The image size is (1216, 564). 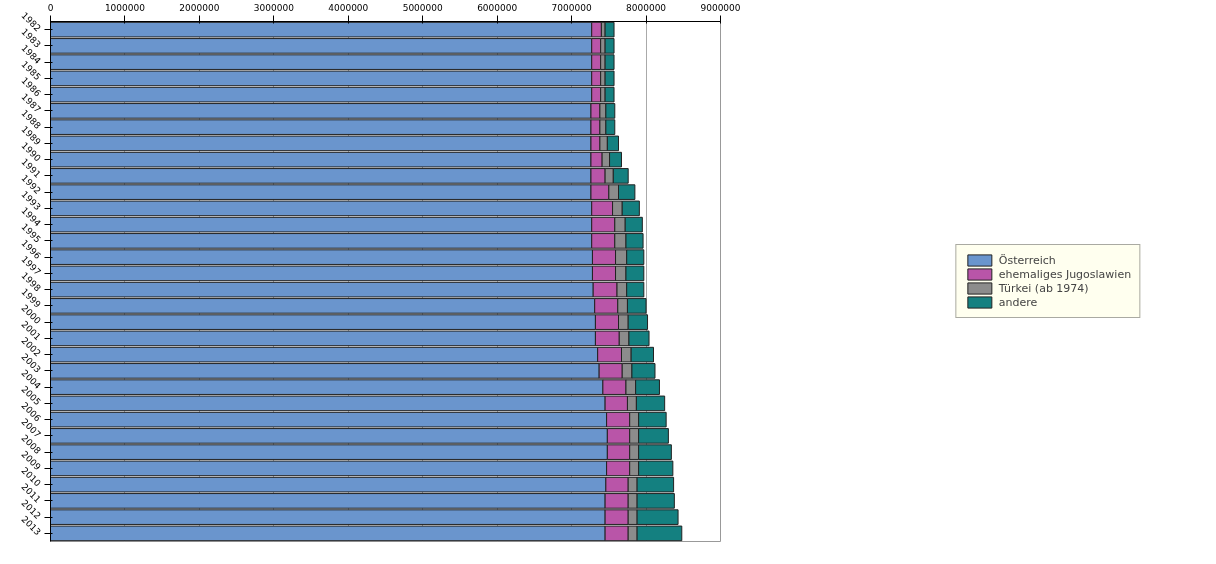 What do you see at coordinates (274, 7) in the screenshot?
I see `x-tick-label: 3000000` at bounding box center [274, 7].